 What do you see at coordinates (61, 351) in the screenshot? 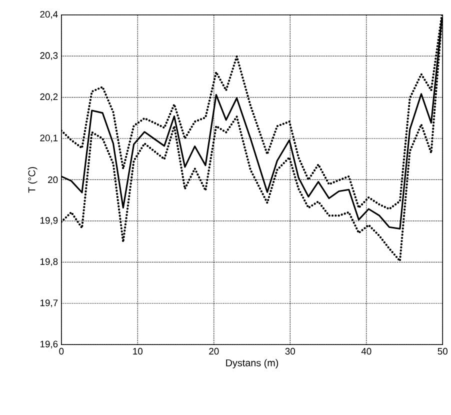
I see `x-tick-label: 0` at bounding box center [61, 351].